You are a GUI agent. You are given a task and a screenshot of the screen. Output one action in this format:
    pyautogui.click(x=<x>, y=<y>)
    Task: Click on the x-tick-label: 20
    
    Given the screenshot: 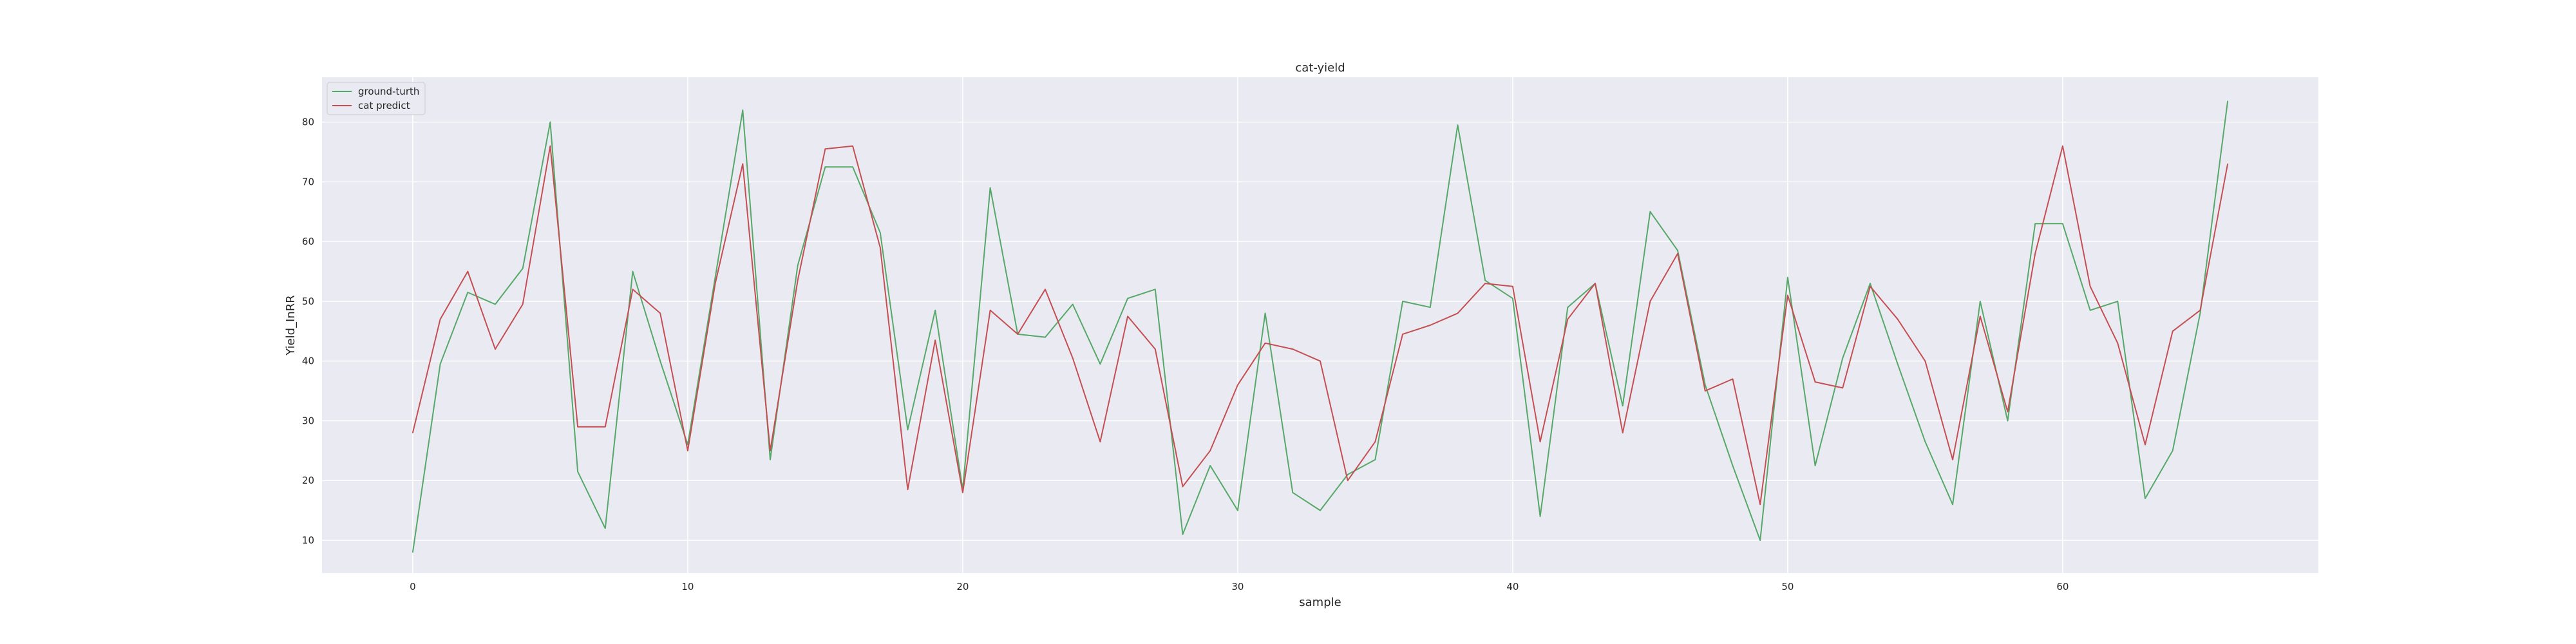 What is the action you would take?
    pyautogui.click(x=963, y=587)
    